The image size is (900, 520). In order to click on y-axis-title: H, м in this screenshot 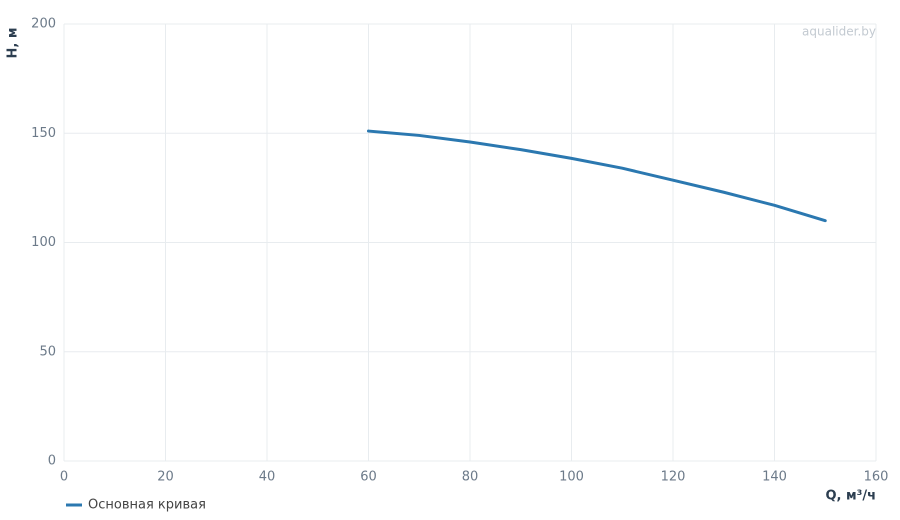, I will do `click(13, 43)`.